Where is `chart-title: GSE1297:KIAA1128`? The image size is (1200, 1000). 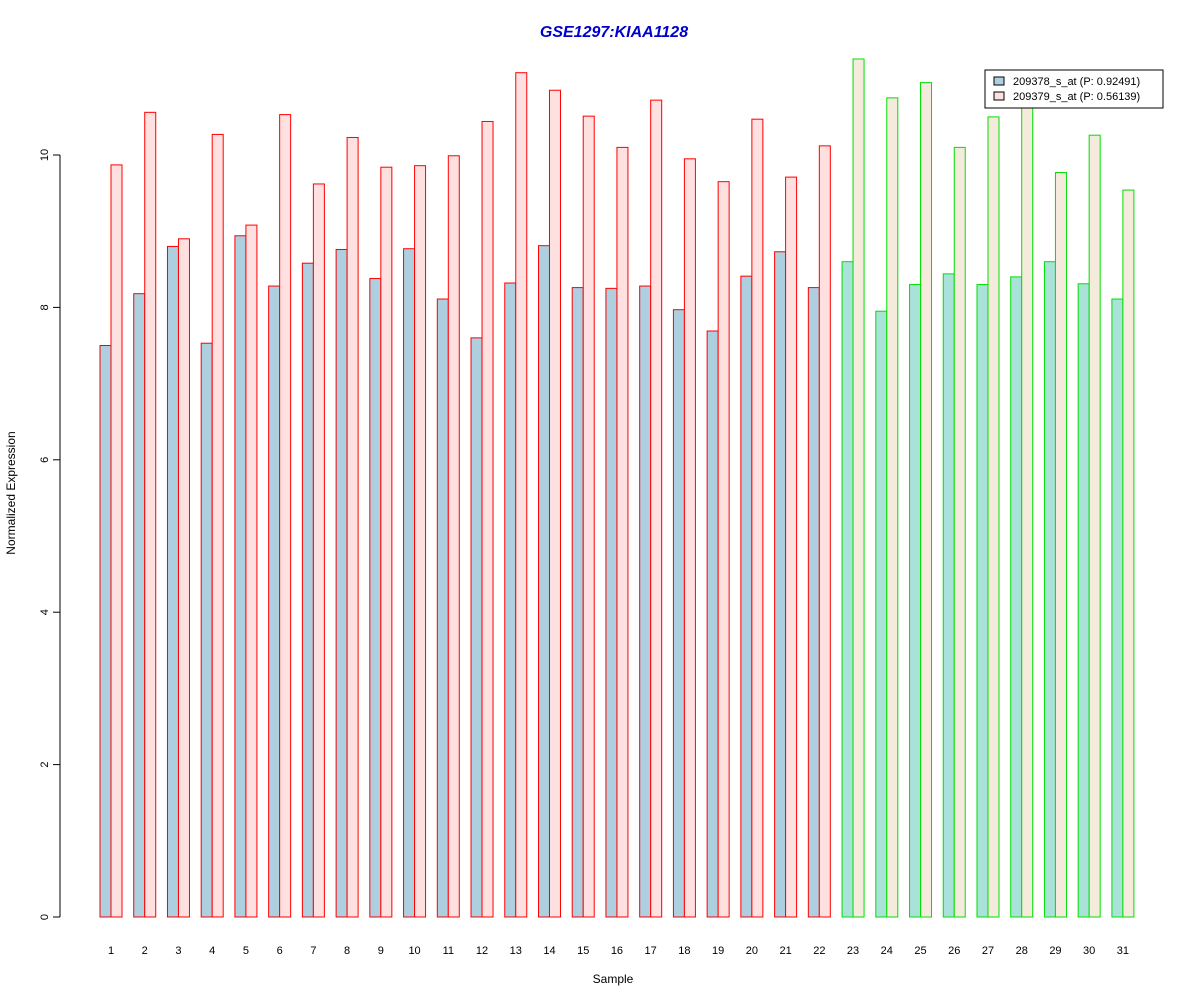
chart-title: GSE1297:KIAA1128 is located at coordinates (614, 32).